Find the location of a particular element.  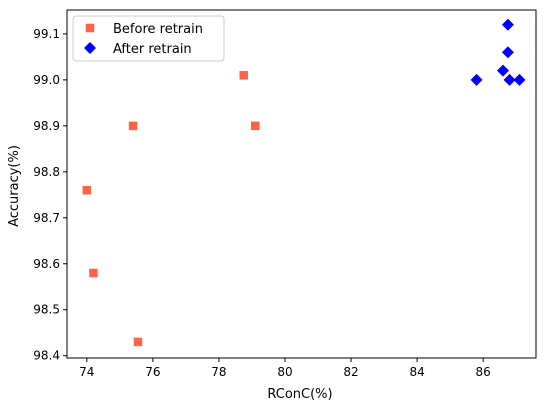

legend-label: After retrain is located at coordinates (152, 49).